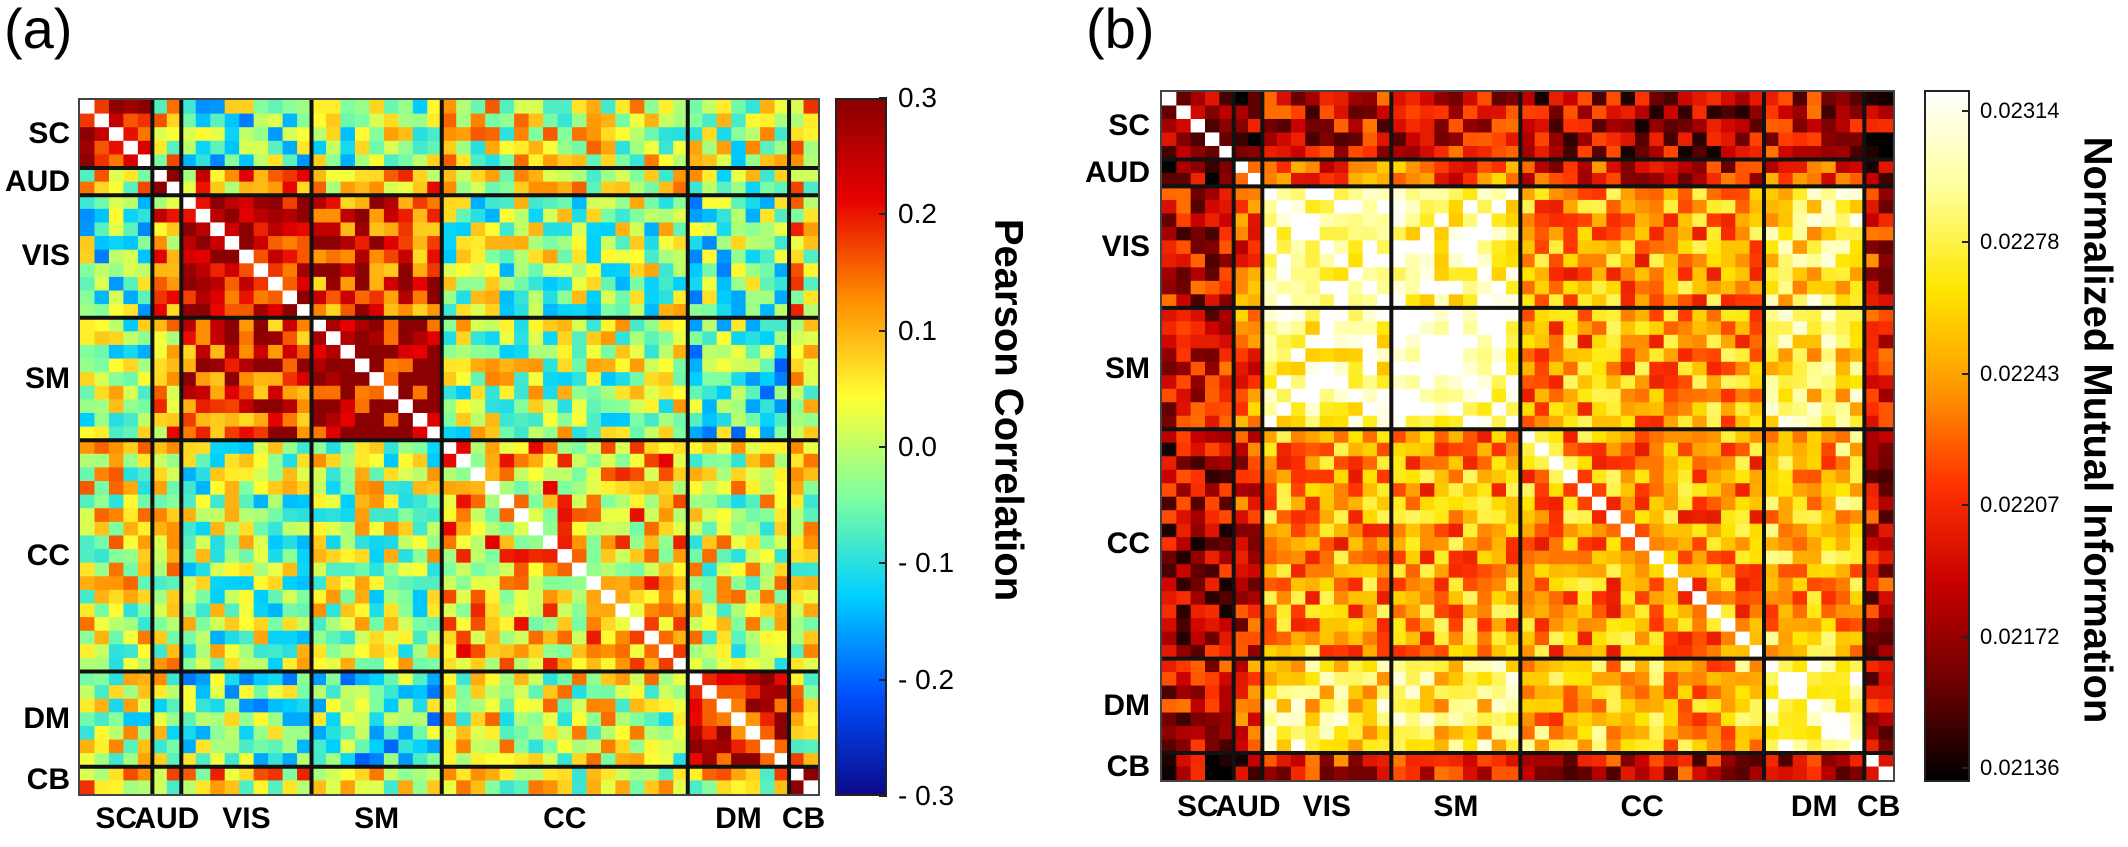 The image size is (2128, 847). I want to click on colorbar-tickmark, so click(883, 98).